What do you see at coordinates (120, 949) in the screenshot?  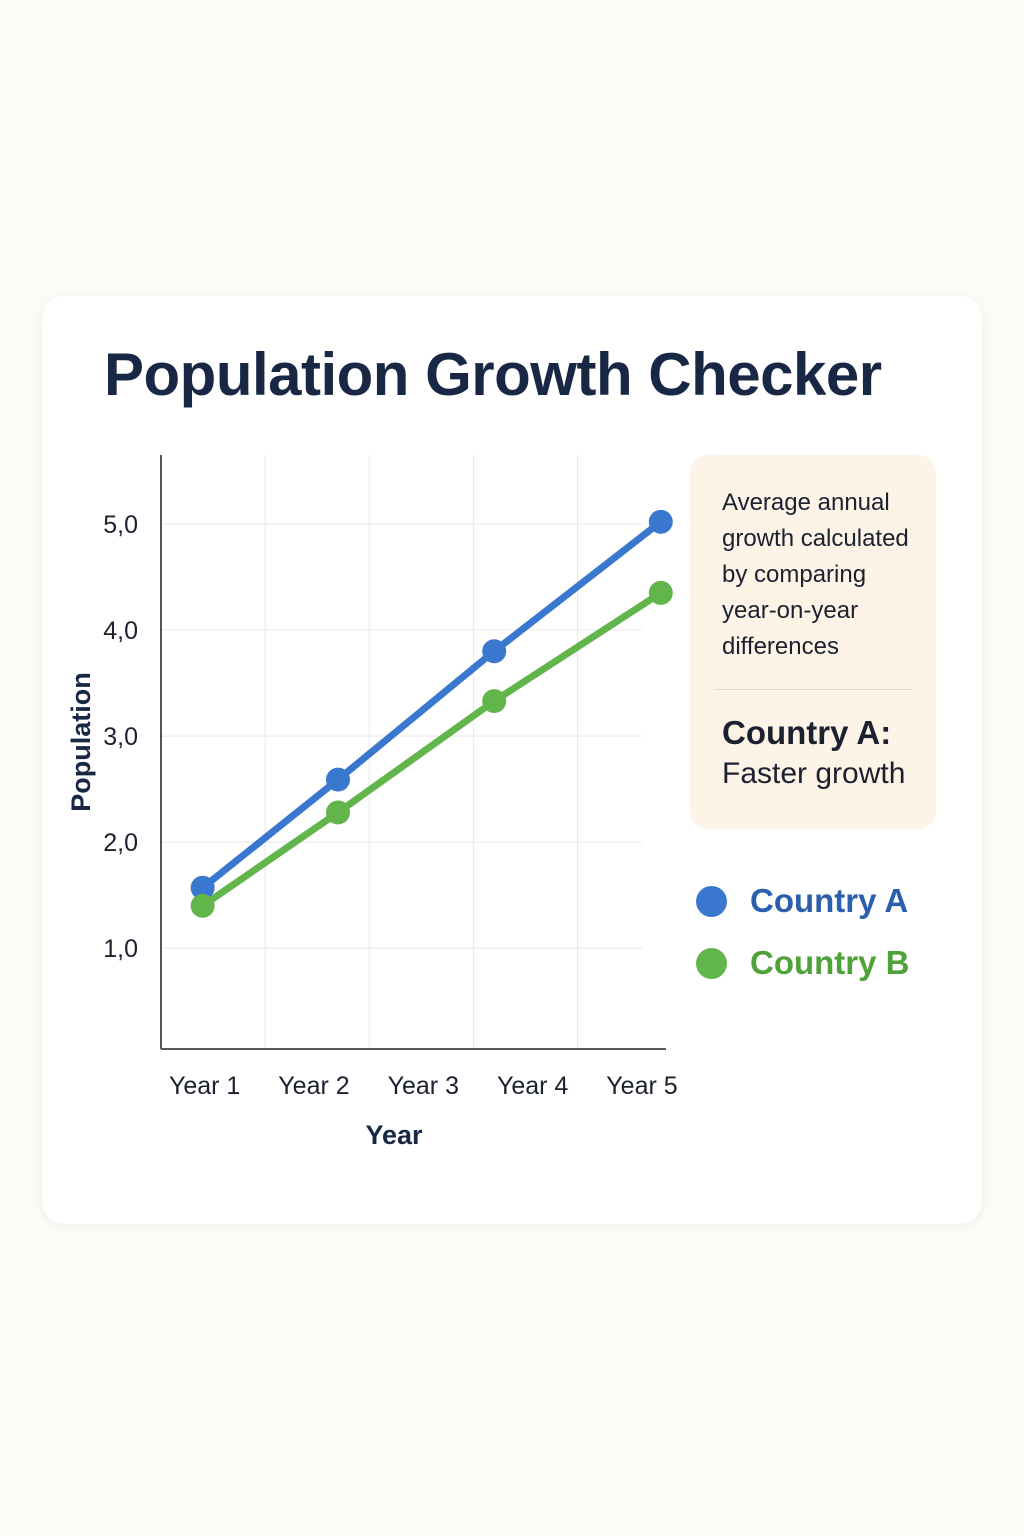 I see `y-tick-label: 1,0` at bounding box center [120, 949].